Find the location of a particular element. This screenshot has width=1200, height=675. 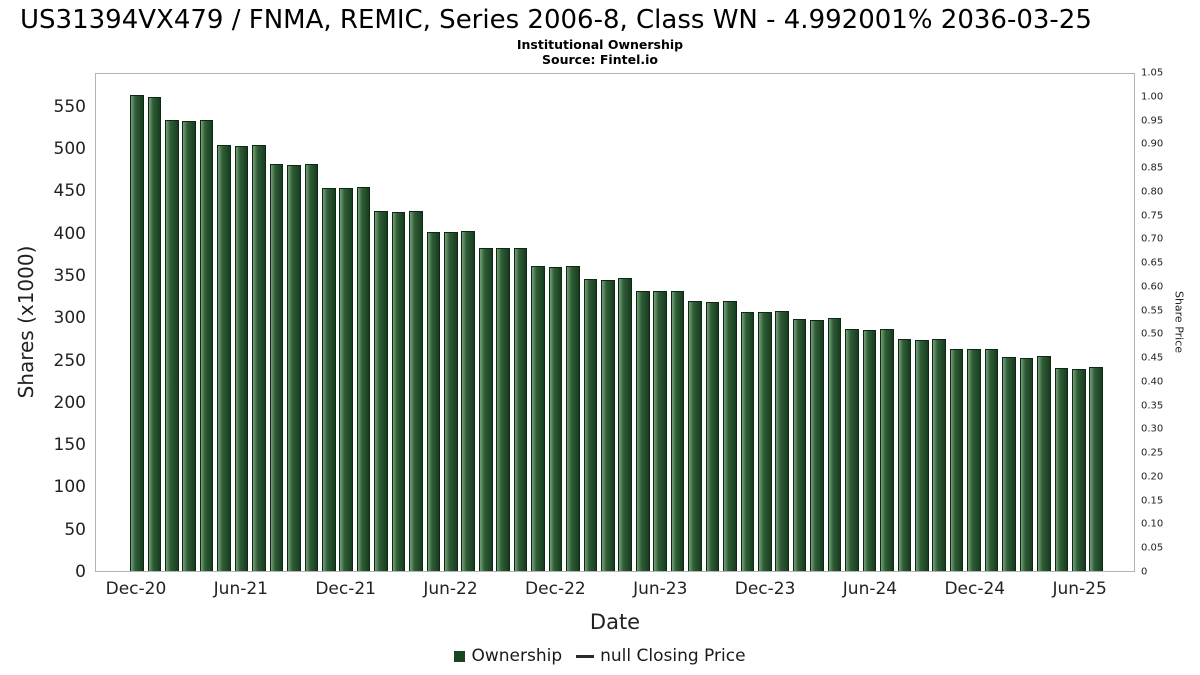

y-axis-tick-left: 550 is located at coordinates (69, 106).